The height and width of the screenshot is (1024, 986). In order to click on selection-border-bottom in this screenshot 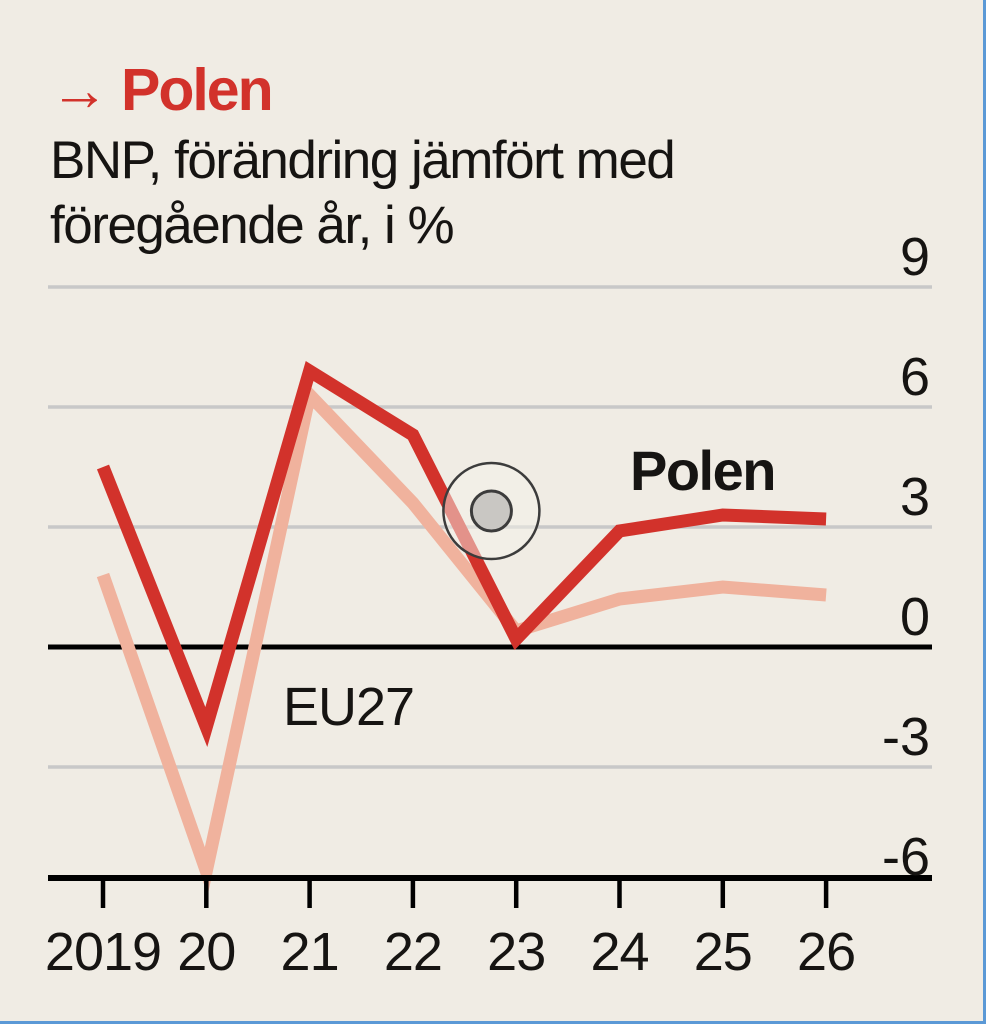, I will do `click(493, 1022)`.